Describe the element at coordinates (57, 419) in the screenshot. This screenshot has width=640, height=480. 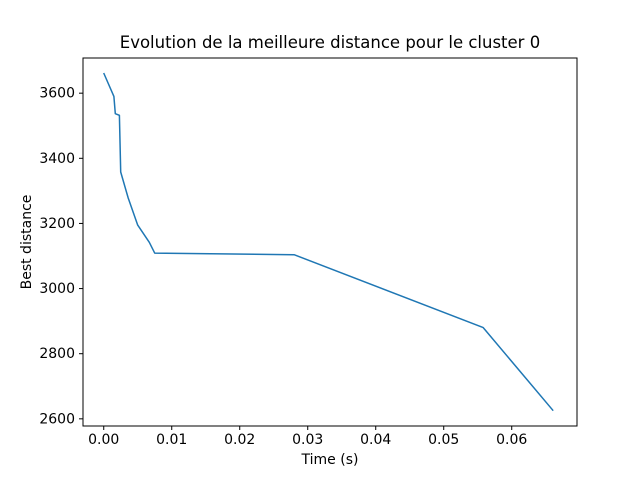
I see `y-tick-label: 2600` at that location.